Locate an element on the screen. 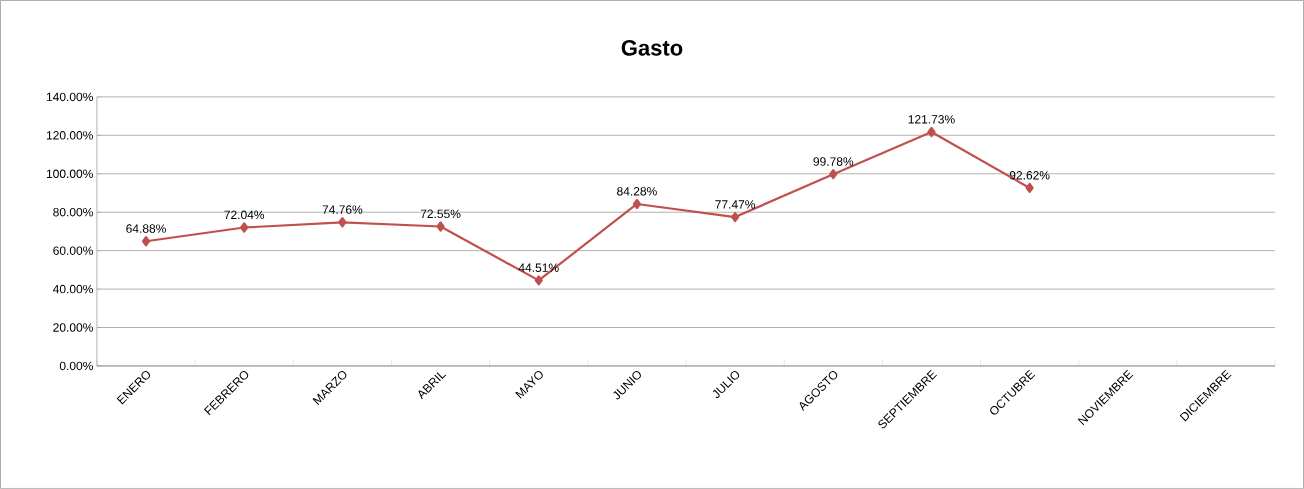 The height and width of the screenshot is (489, 1304). y-tick-label: 20.00% is located at coordinates (73, 327).